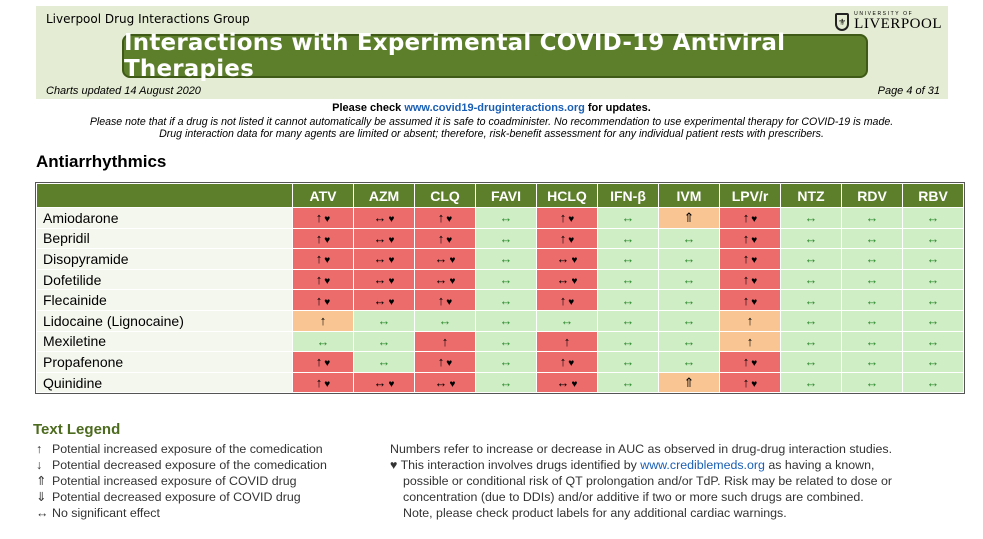  Describe the element at coordinates (164, 238) in the screenshot. I see `drug-name: Bepridil` at that location.